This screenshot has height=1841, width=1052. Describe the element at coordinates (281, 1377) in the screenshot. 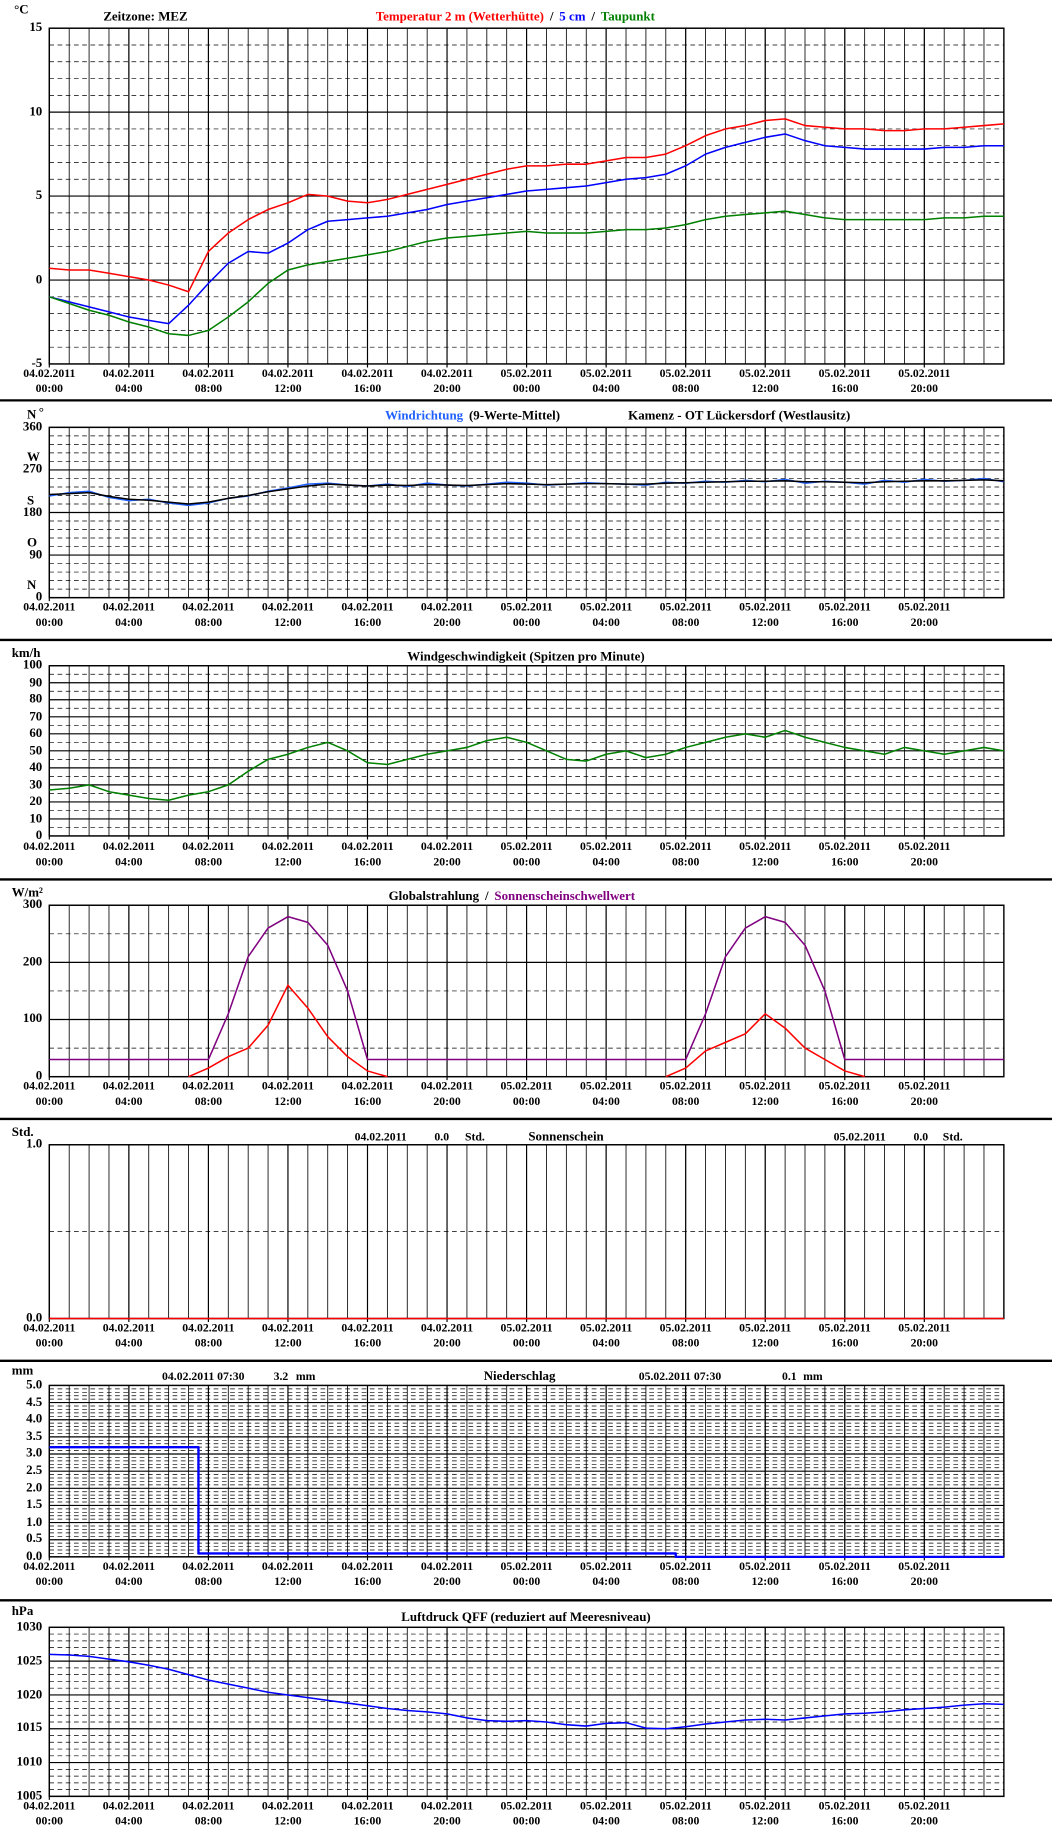

I see `total-value: 3.2` at that location.